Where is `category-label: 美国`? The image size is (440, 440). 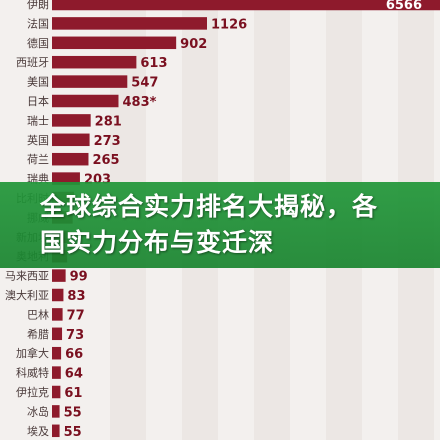 category-label: 美国 is located at coordinates (38, 82).